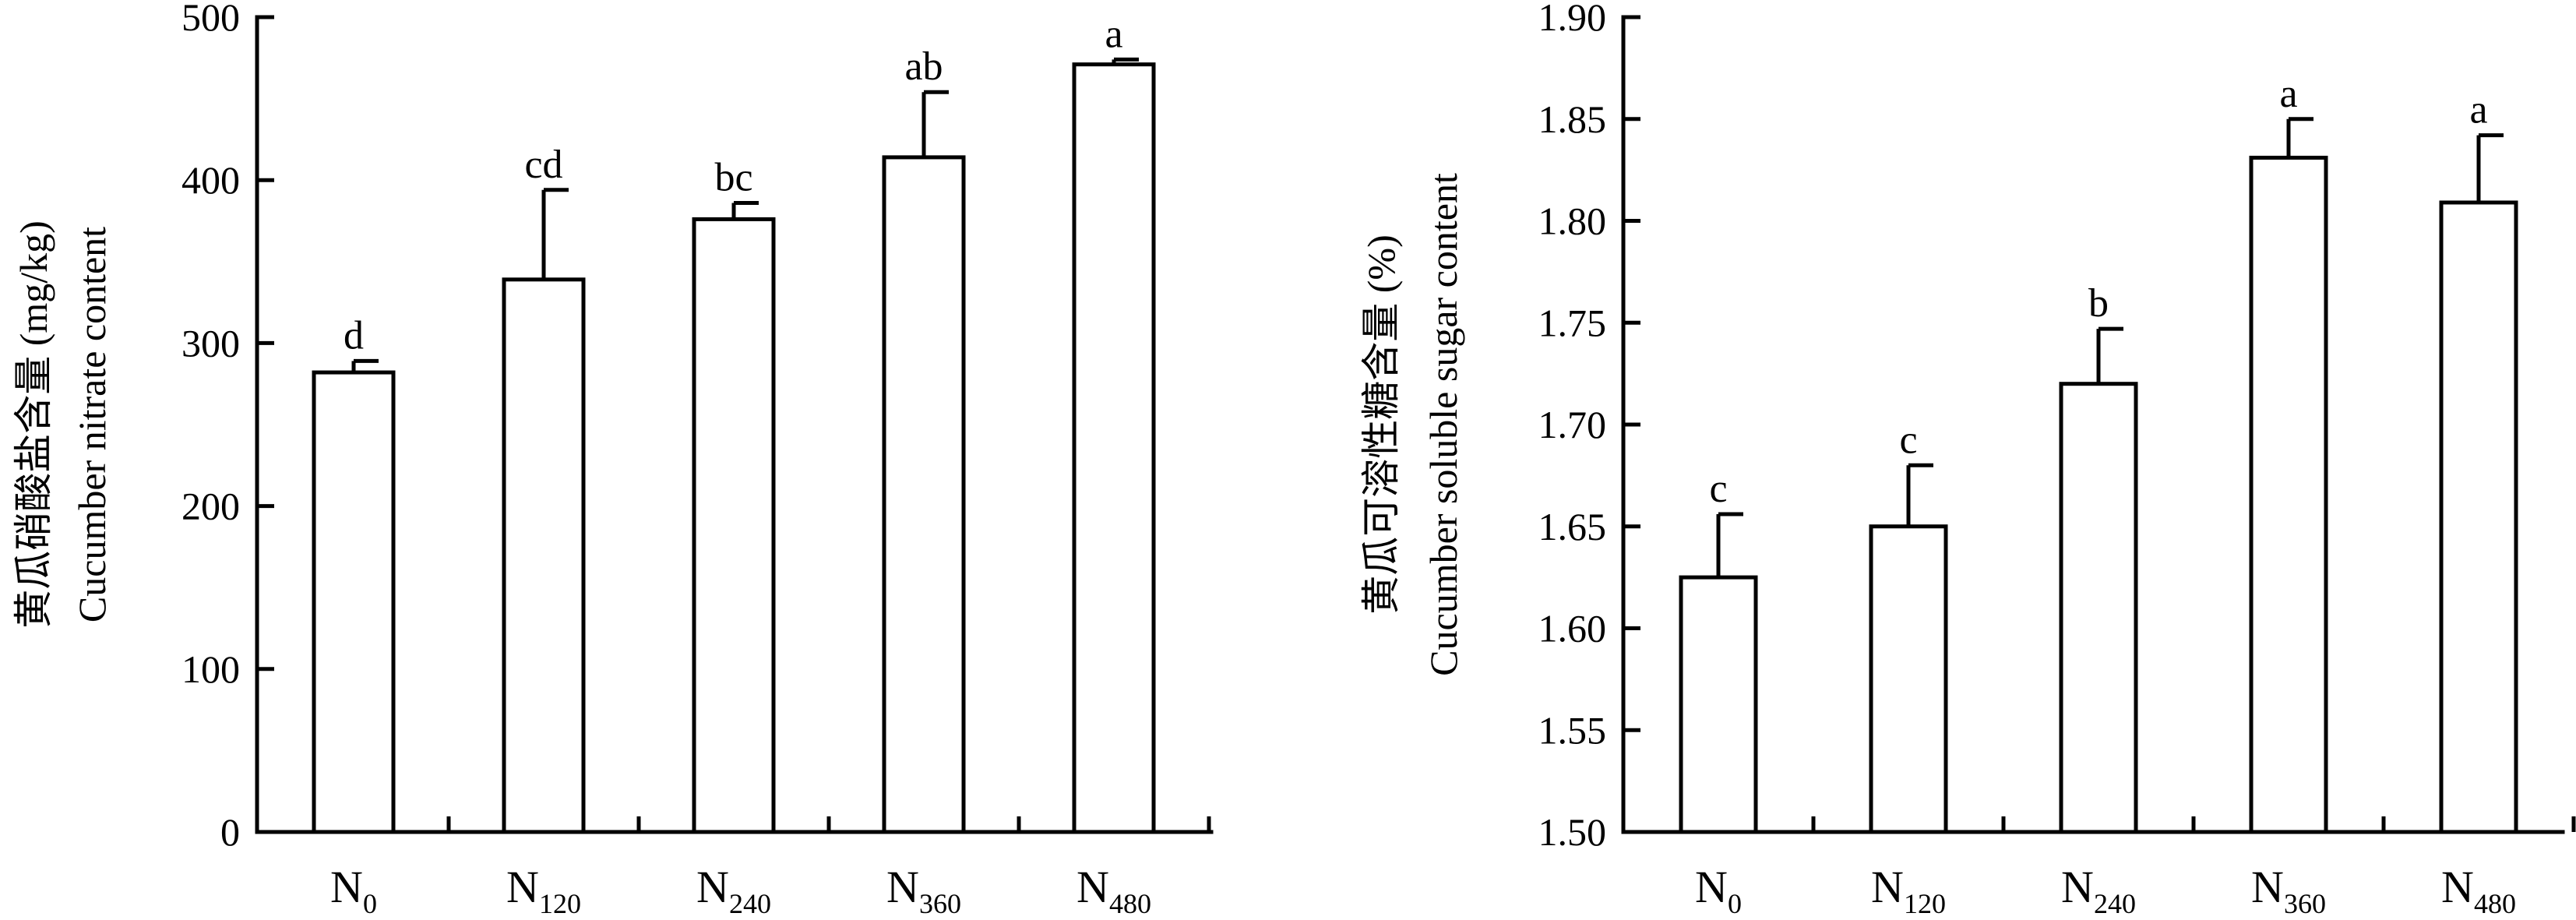  I want to click on y-axis-title-cn: 黄瓜硝酸盐含量 (mg/kg), so click(33, 424).